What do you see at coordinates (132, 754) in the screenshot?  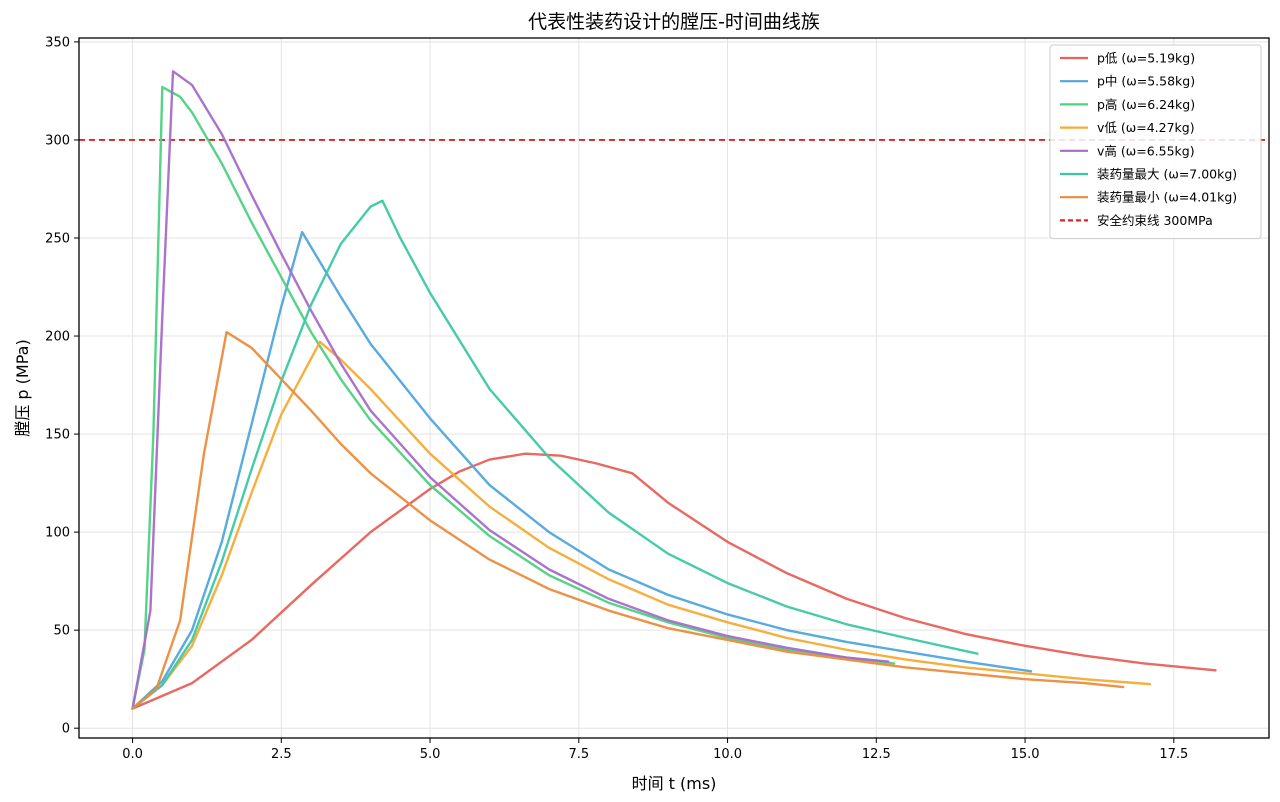 I see `x-tick-label: 0.0` at bounding box center [132, 754].